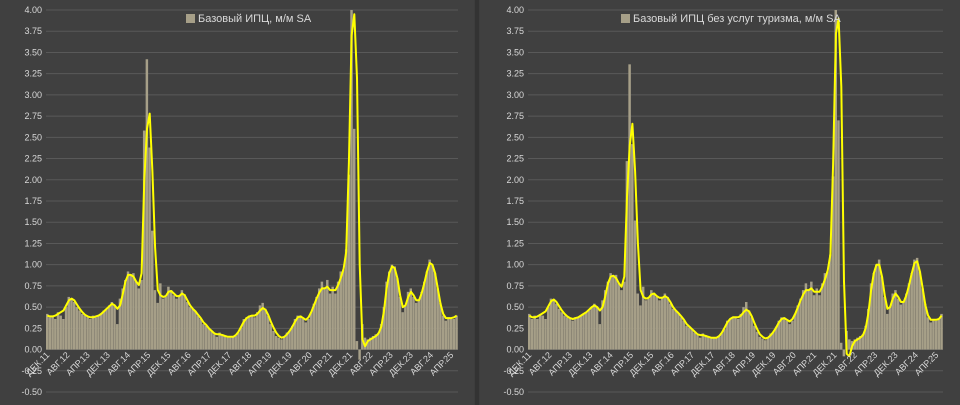  What do you see at coordinates (513, 371) in the screenshot?
I see `y-tick-label: -0.25` at bounding box center [513, 371].